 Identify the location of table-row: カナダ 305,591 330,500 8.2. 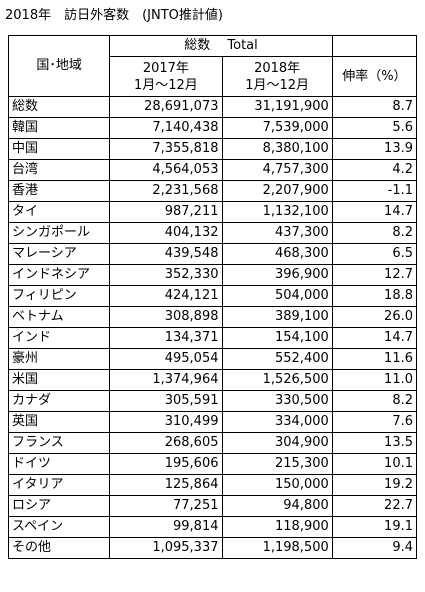
(212, 401).